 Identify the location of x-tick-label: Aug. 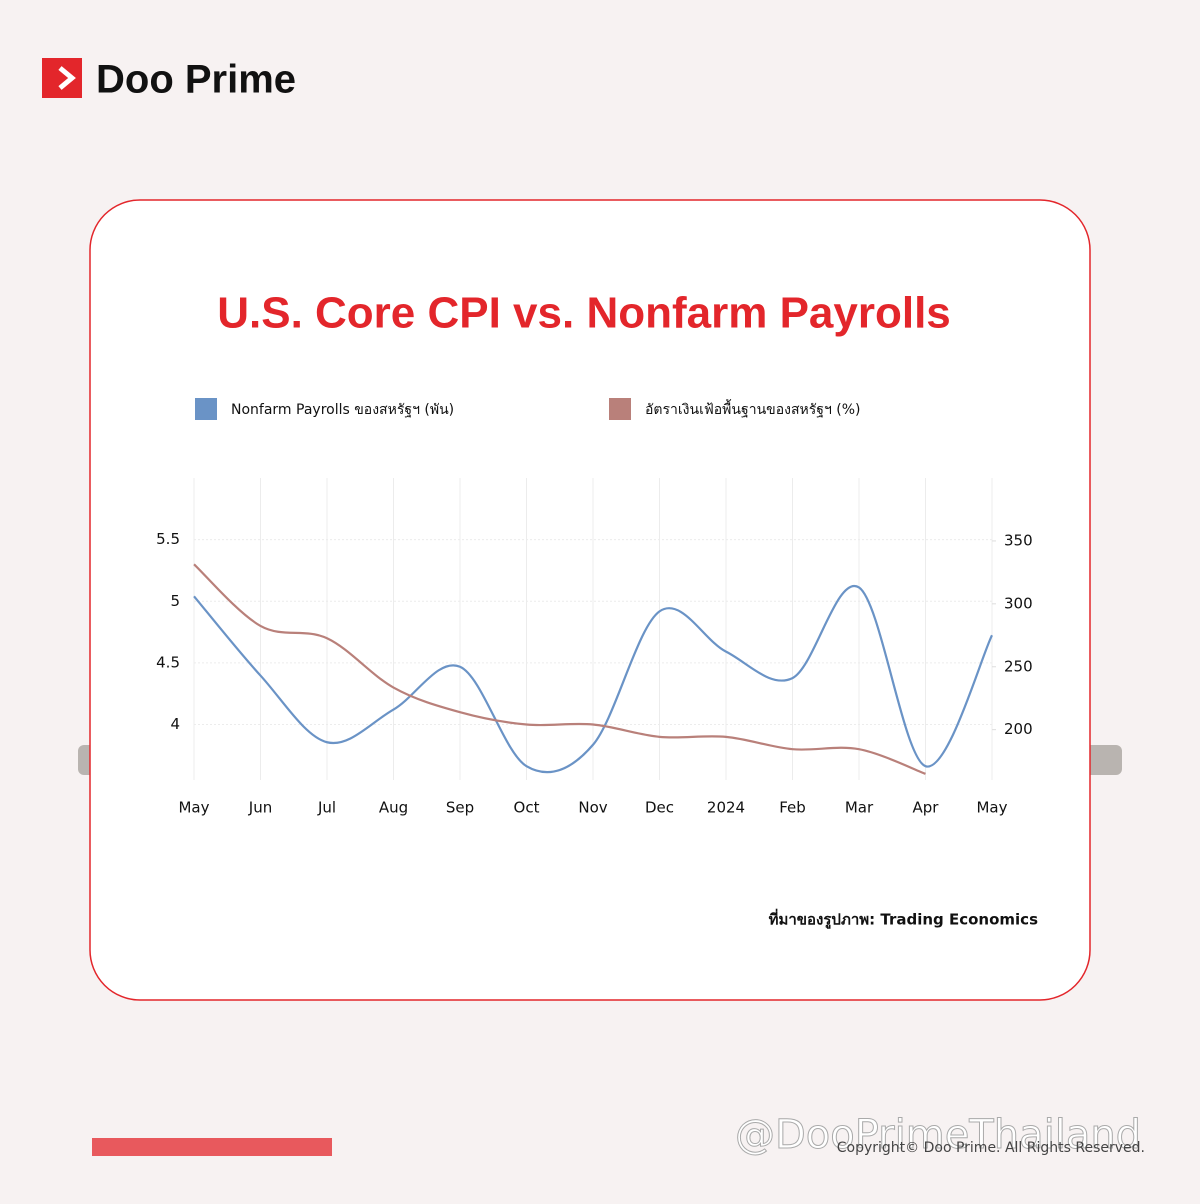
(393, 808).